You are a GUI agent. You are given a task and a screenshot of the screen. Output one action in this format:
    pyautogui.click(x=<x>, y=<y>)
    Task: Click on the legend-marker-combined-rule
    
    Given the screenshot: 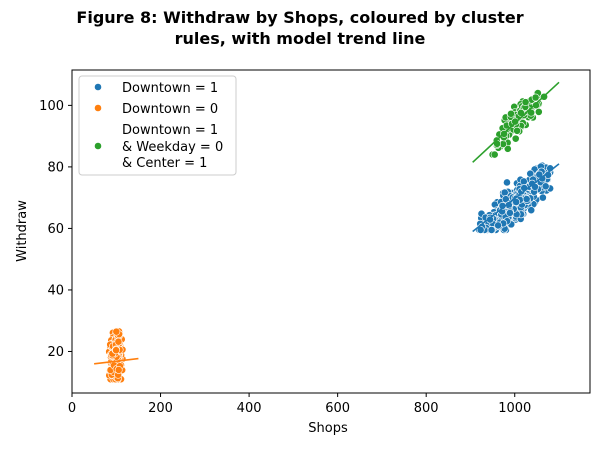 What is the action you would take?
    pyautogui.click(x=98, y=146)
    